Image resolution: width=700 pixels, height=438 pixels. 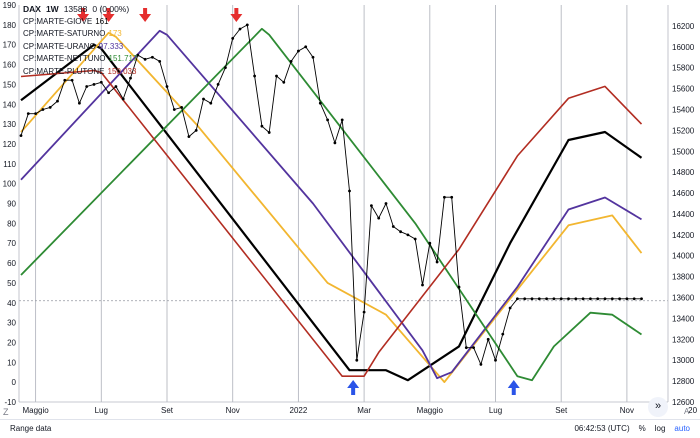 What do you see at coordinates (683, 402) in the screenshot?
I see `right-tick-label: 12600` at bounding box center [683, 402].